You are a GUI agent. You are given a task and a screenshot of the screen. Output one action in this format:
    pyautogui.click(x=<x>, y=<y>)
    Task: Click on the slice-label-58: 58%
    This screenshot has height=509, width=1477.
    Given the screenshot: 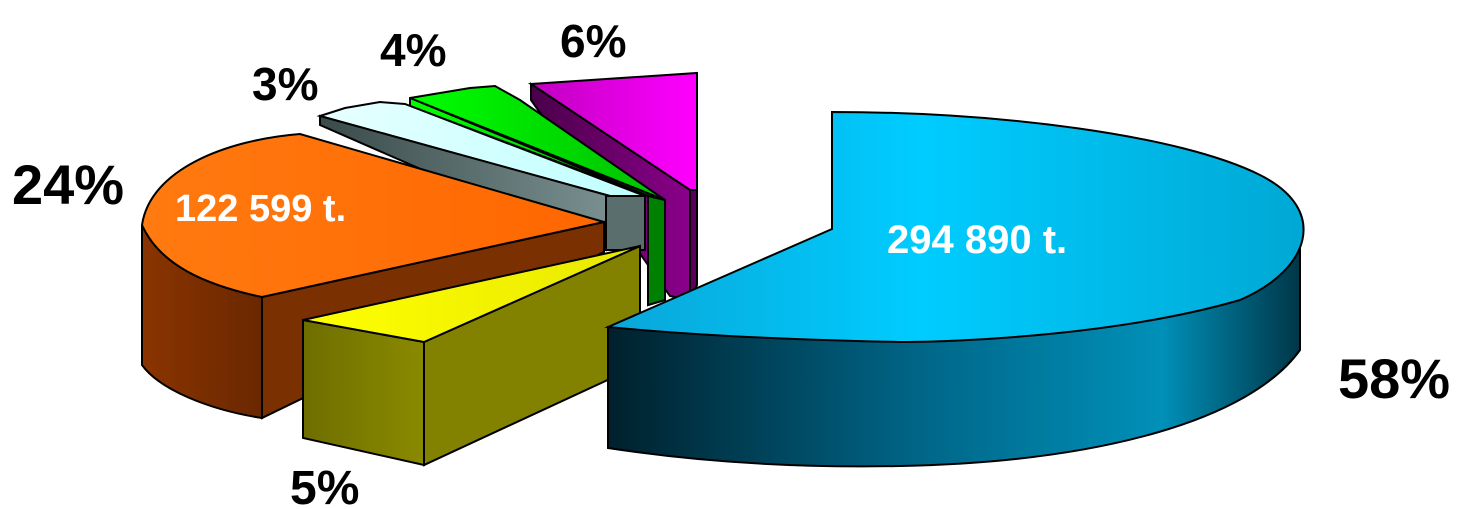 What is the action you would take?
    pyautogui.click(x=1394, y=378)
    